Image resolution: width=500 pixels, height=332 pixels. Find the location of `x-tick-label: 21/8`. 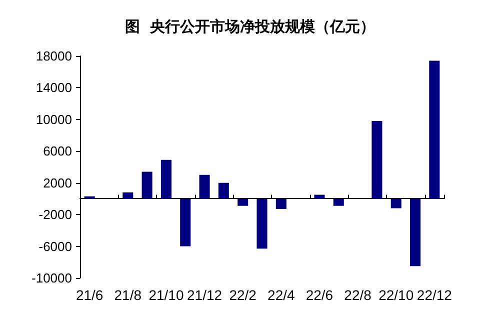

x-tick-label: 21/8 is located at coordinates (128, 295).